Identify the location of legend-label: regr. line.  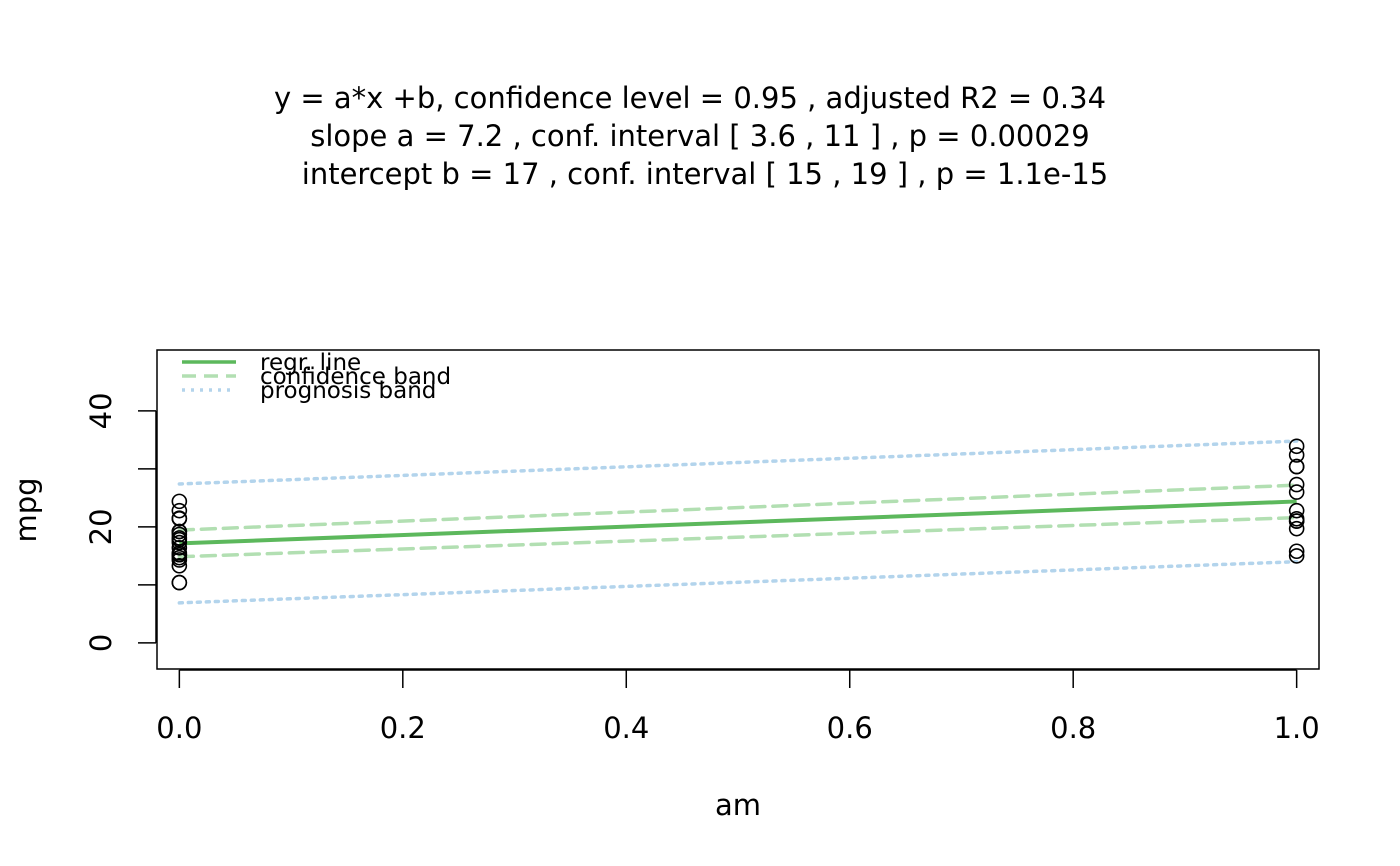
(310, 363).